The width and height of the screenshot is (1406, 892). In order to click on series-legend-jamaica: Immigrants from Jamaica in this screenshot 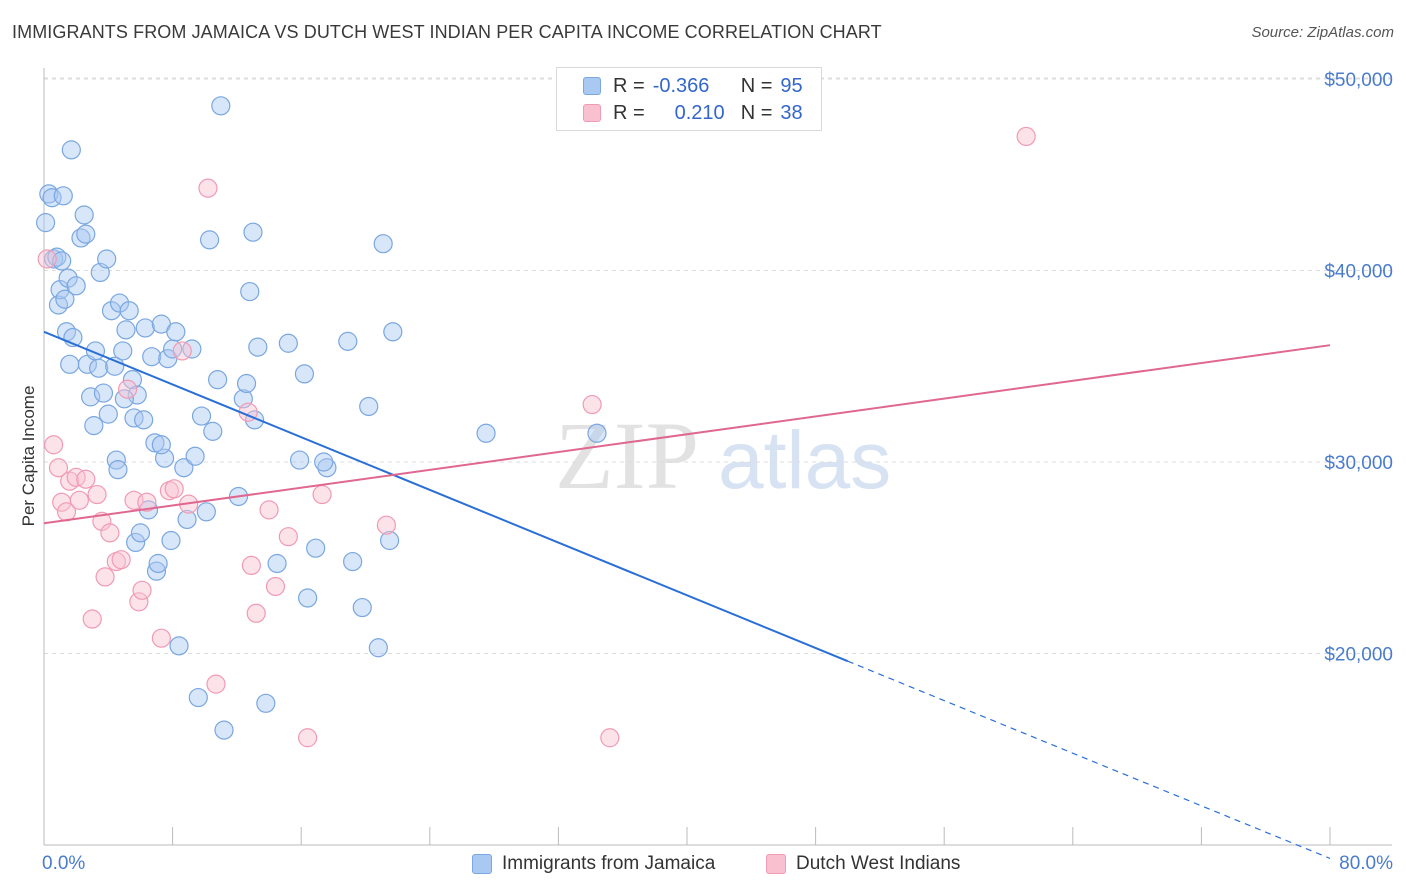, I will do `click(593, 864)`.